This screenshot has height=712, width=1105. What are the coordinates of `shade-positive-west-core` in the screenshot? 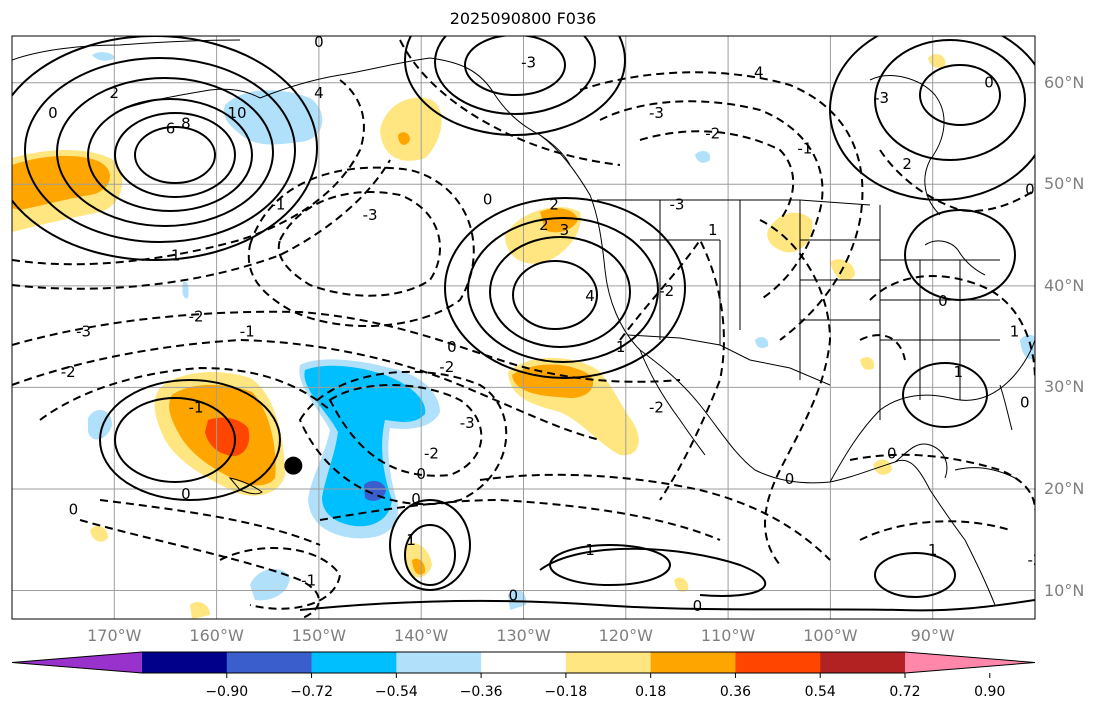 It's located at (61, 182).